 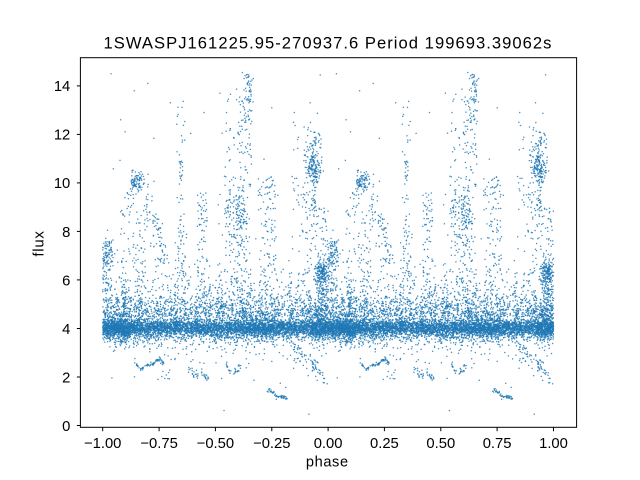 I want to click on svg-text: −0.75, so click(x=158, y=444).